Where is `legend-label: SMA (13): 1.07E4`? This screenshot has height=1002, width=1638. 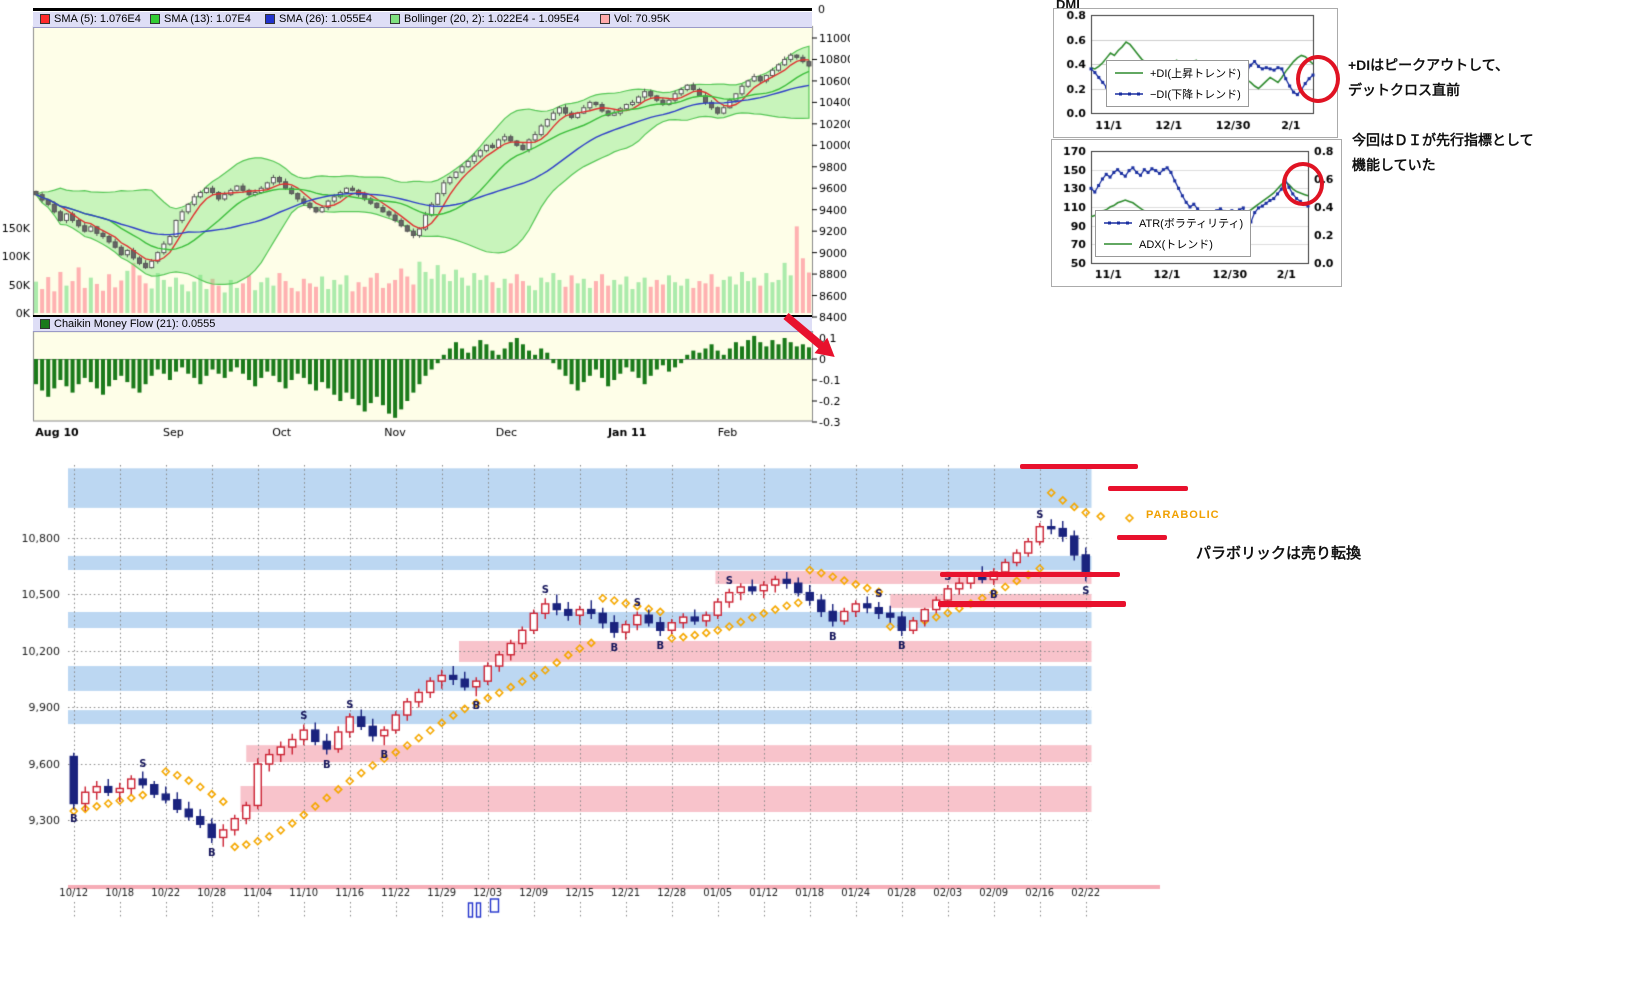 legend-label: SMA (13): 1.07E4 is located at coordinates (207, 19).